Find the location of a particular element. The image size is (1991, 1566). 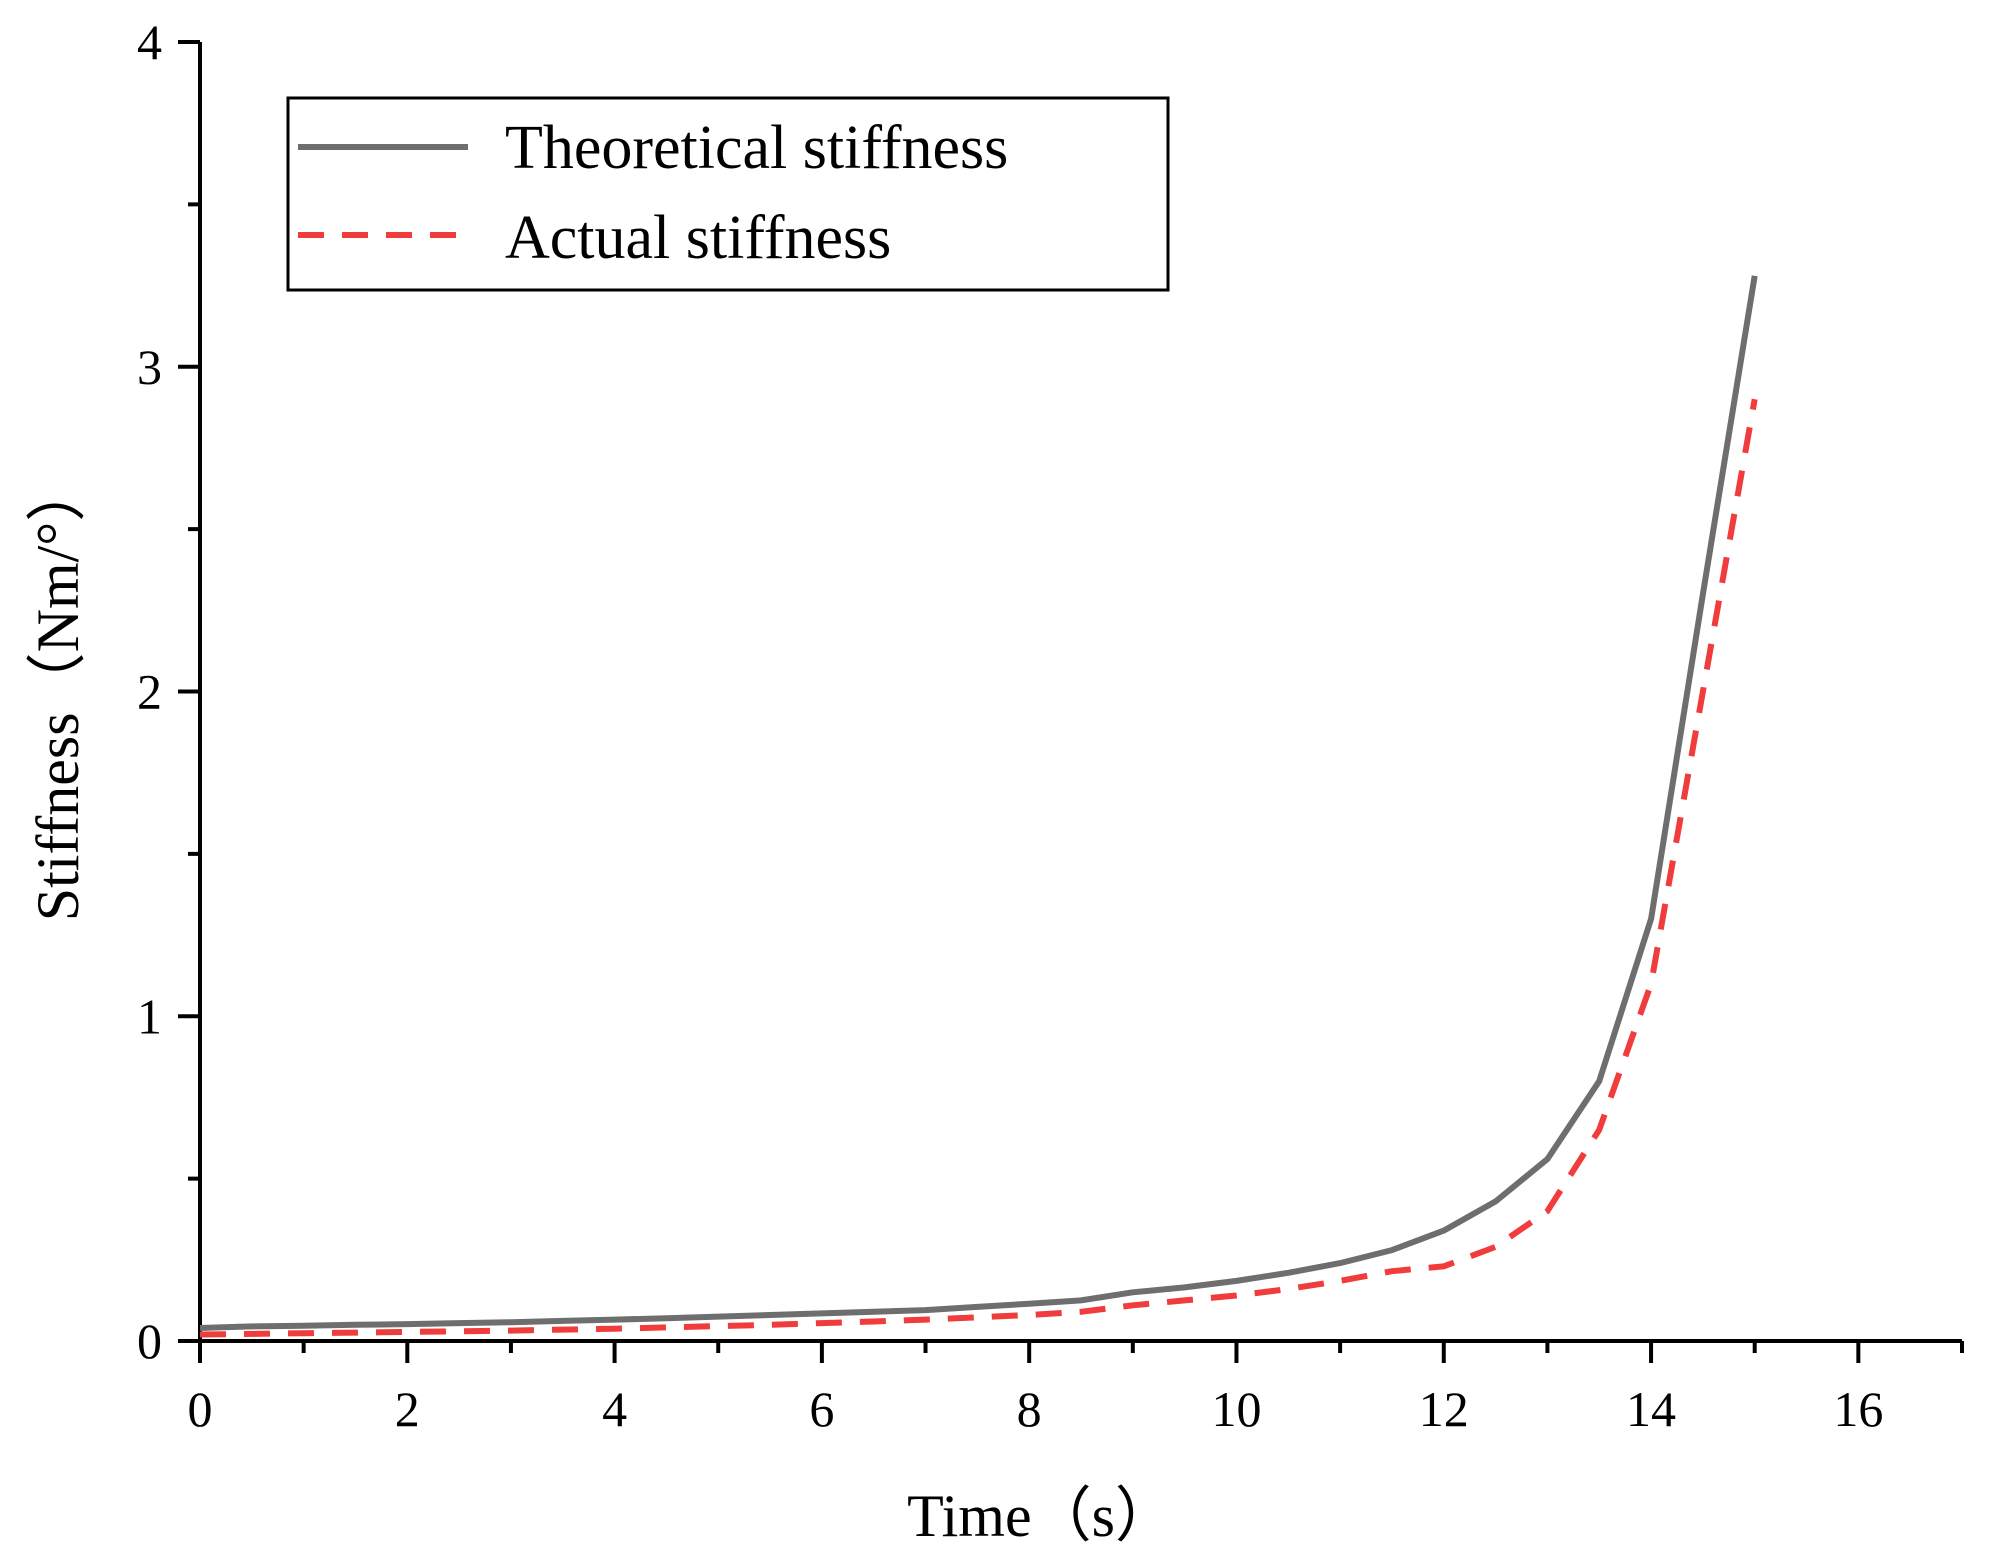

y-tick-label: 0 is located at coordinates (149, 1341).